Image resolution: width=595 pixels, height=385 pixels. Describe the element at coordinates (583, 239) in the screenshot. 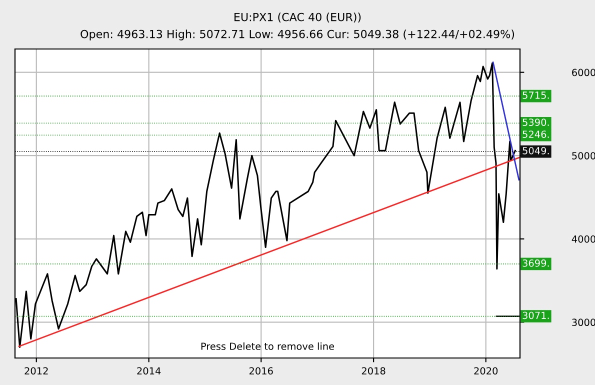

I see `y-tick-label: 4000` at that location.